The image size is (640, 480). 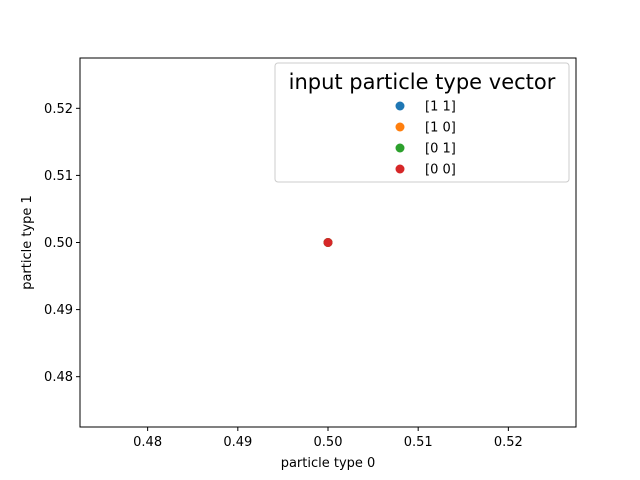 What do you see at coordinates (147, 442) in the screenshot?
I see `x-tick-label: 0.48` at bounding box center [147, 442].